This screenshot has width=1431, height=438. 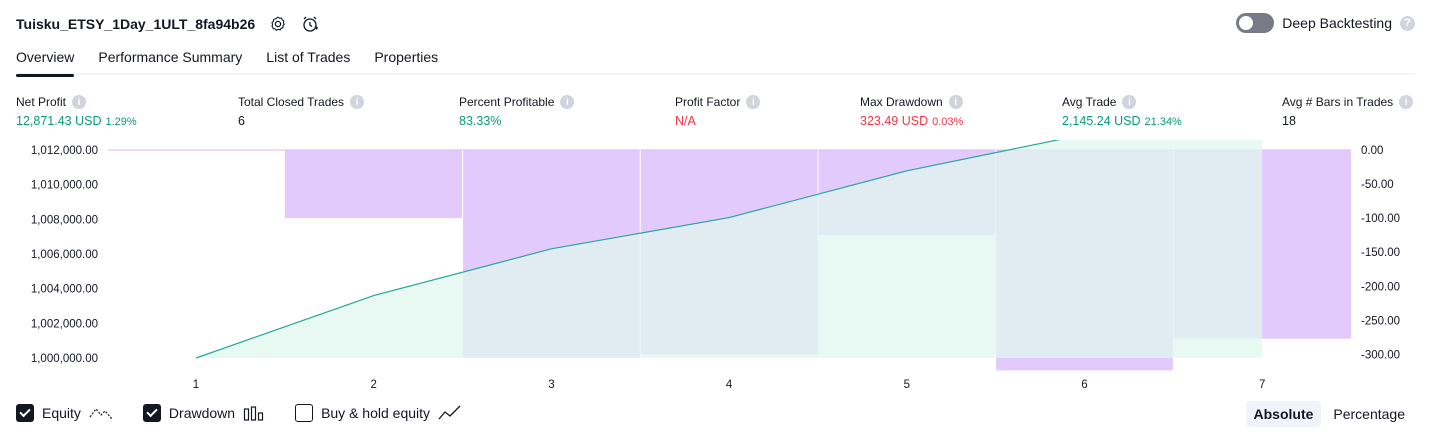 What do you see at coordinates (136, 24) in the screenshot?
I see `strategy-title: Tuisku_ETSY_1Day_1ULT_8fa94b26` at bounding box center [136, 24].